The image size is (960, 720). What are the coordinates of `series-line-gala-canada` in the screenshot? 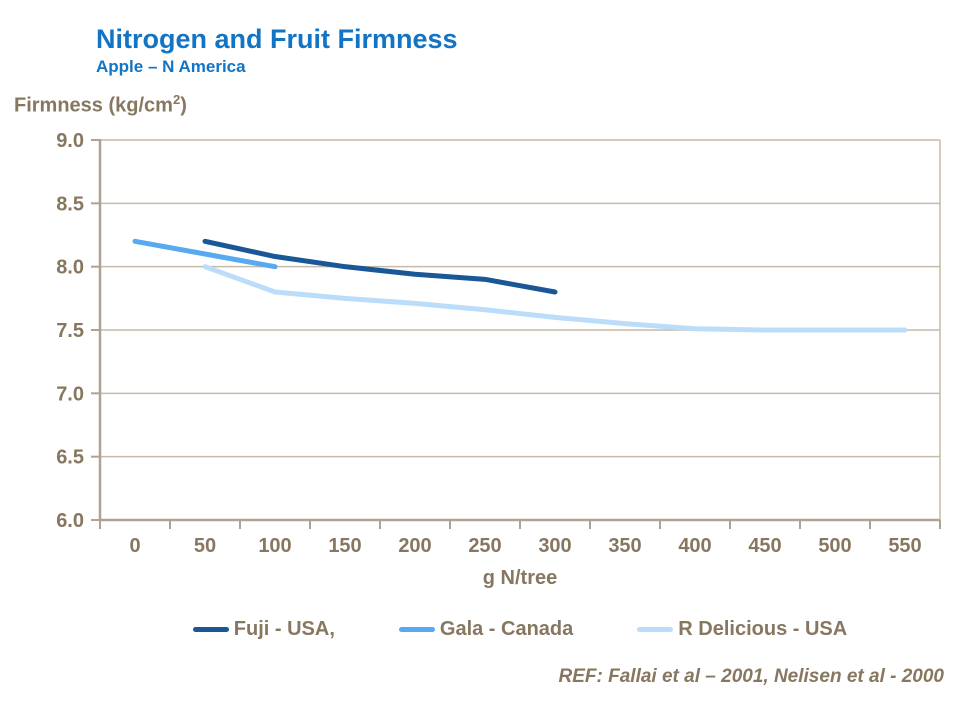 It's located at (205, 254).